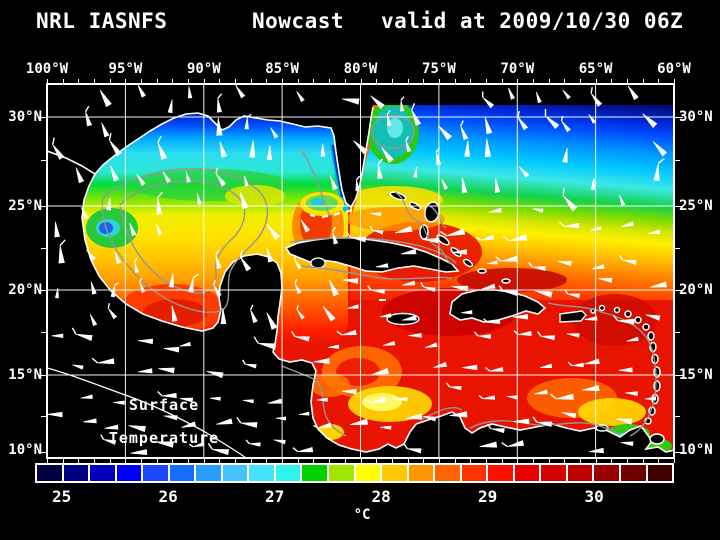  Describe the element at coordinates (439, 69) in the screenshot. I see `lon-label: 75°W` at that location.